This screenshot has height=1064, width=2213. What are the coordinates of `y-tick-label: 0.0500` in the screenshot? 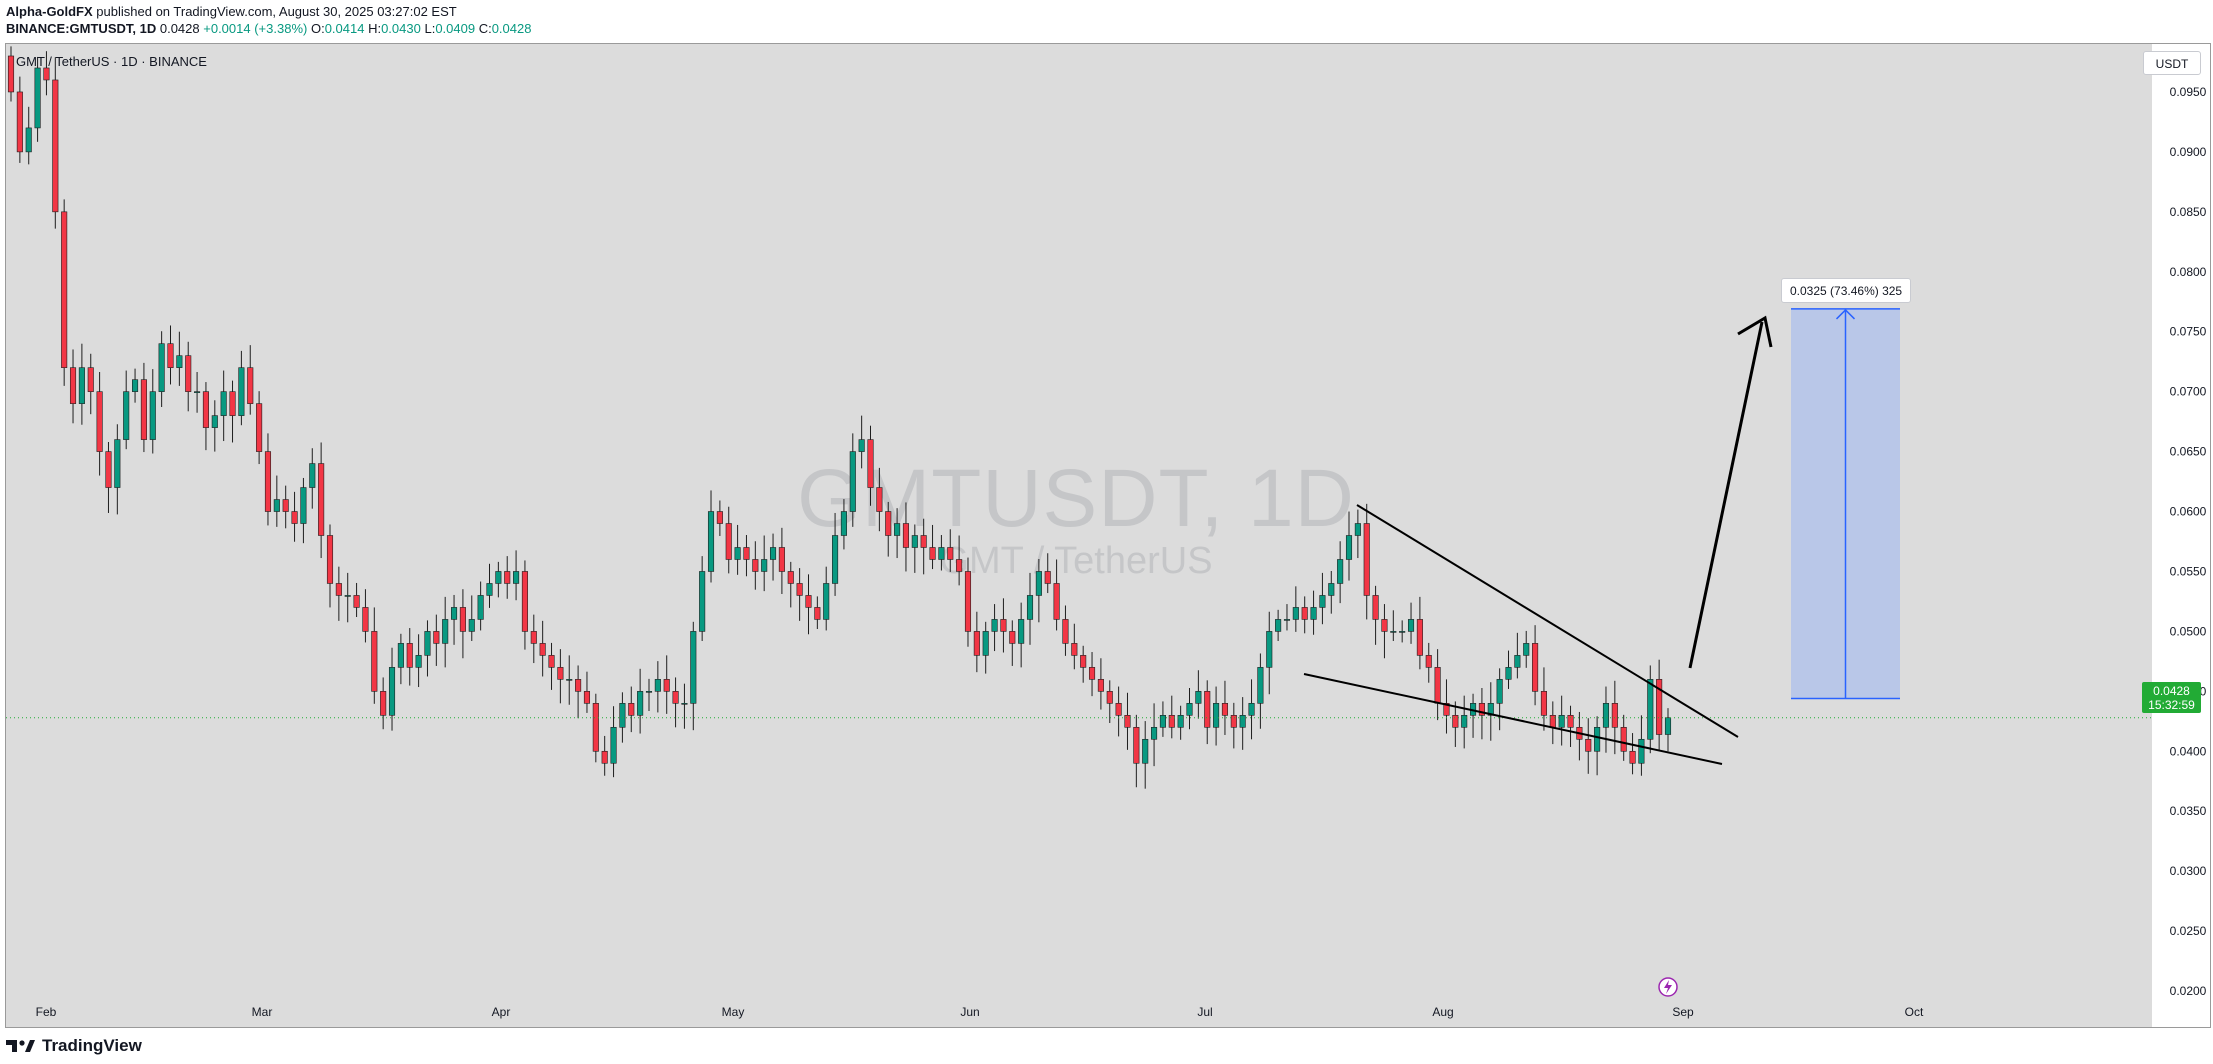 It's located at (2188, 631).